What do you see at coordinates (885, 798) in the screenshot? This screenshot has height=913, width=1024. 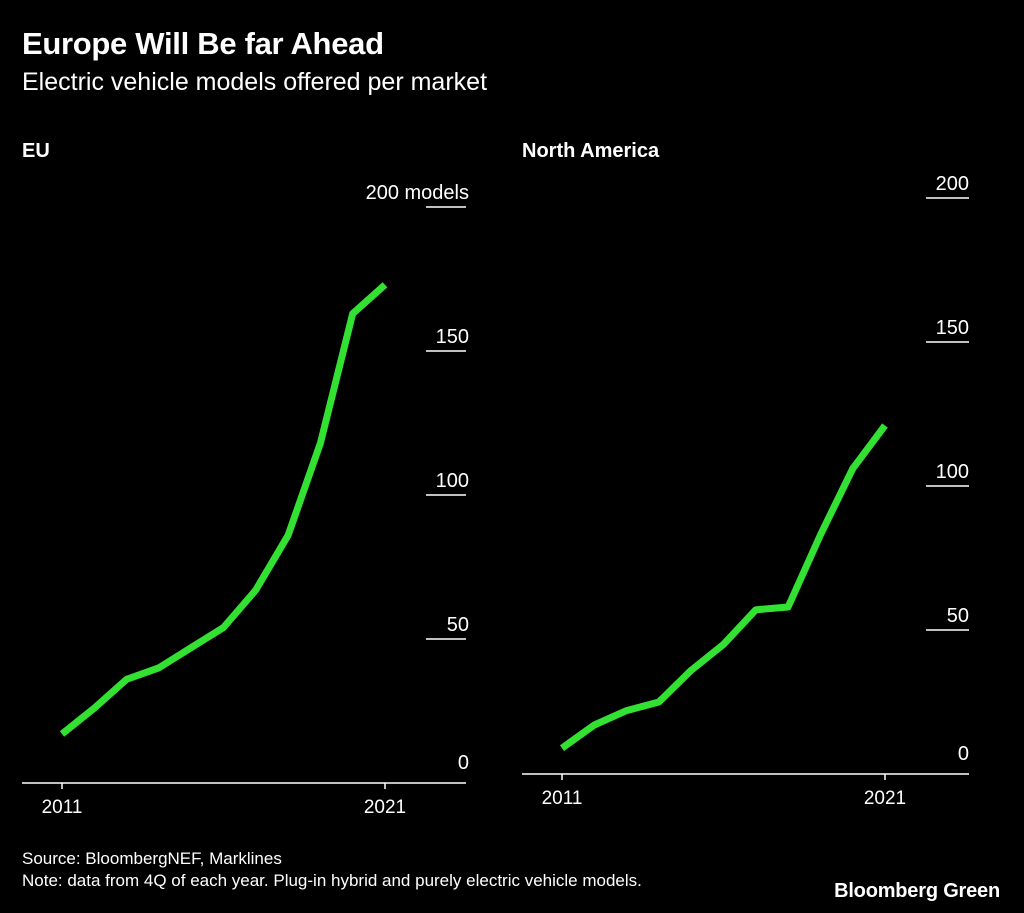 I see `x-tick-label-north-america: 2021` at bounding box center [885, 798].